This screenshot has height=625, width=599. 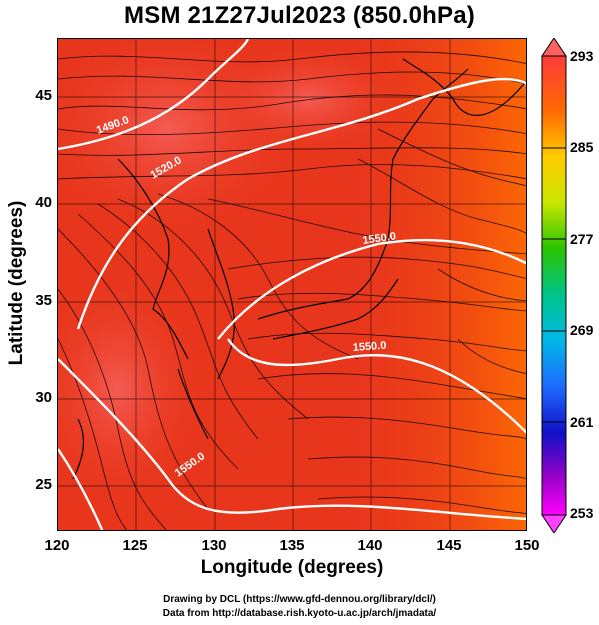 I want to click on contour-label-1550-north: 1550.0, so click(x=379, y=238).